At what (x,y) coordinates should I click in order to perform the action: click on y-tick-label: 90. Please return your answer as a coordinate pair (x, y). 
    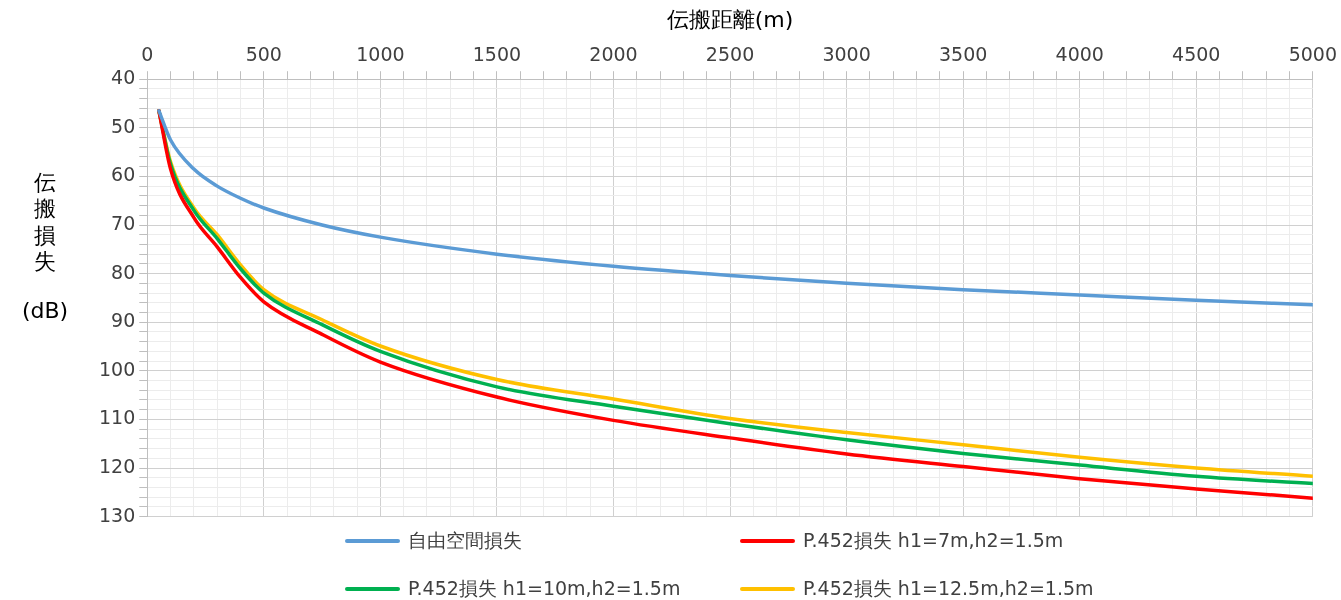
    Looking at the image, I should click on (123, 320).